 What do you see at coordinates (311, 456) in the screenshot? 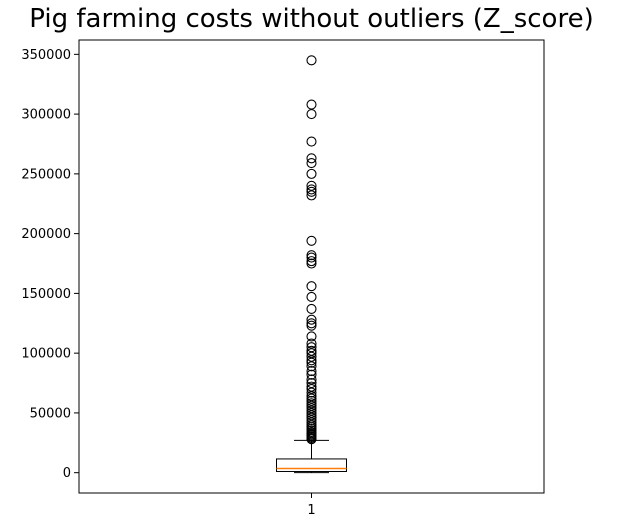
I see `box-series` at bounding box center [311, 456].